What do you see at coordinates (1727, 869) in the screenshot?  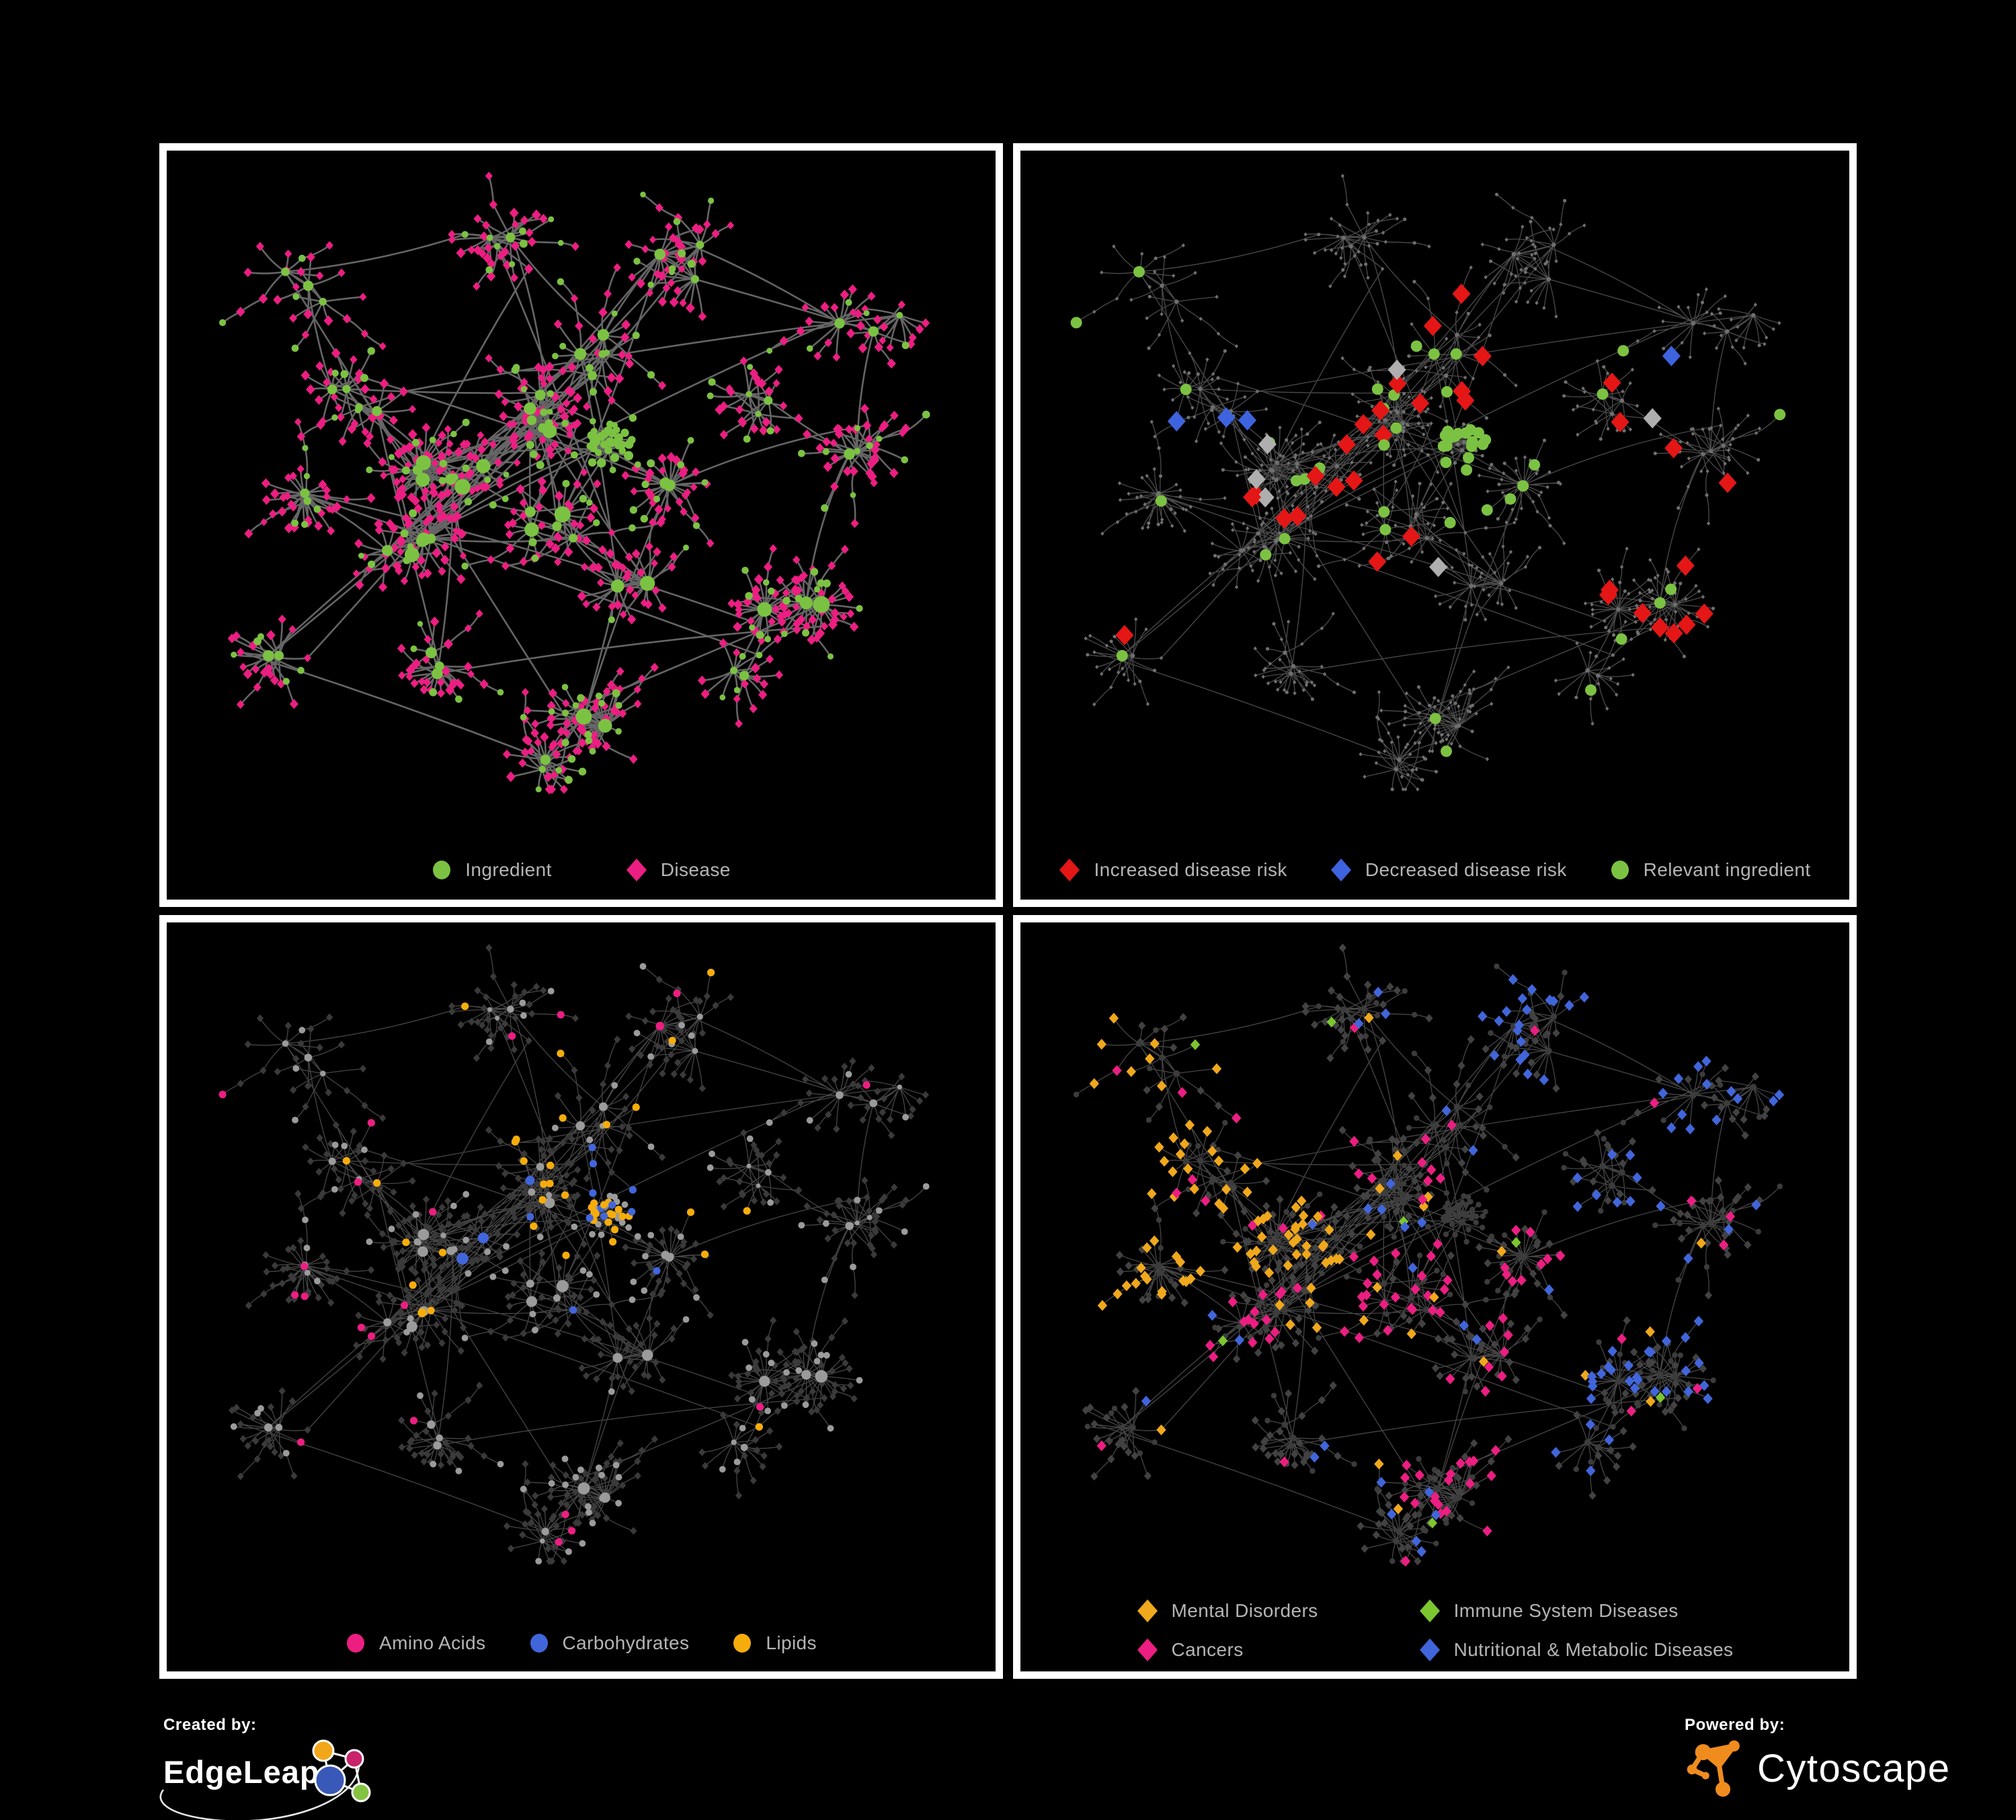 I see `legend-label: Relevant ingredient` at bounding box center [1727, 869].